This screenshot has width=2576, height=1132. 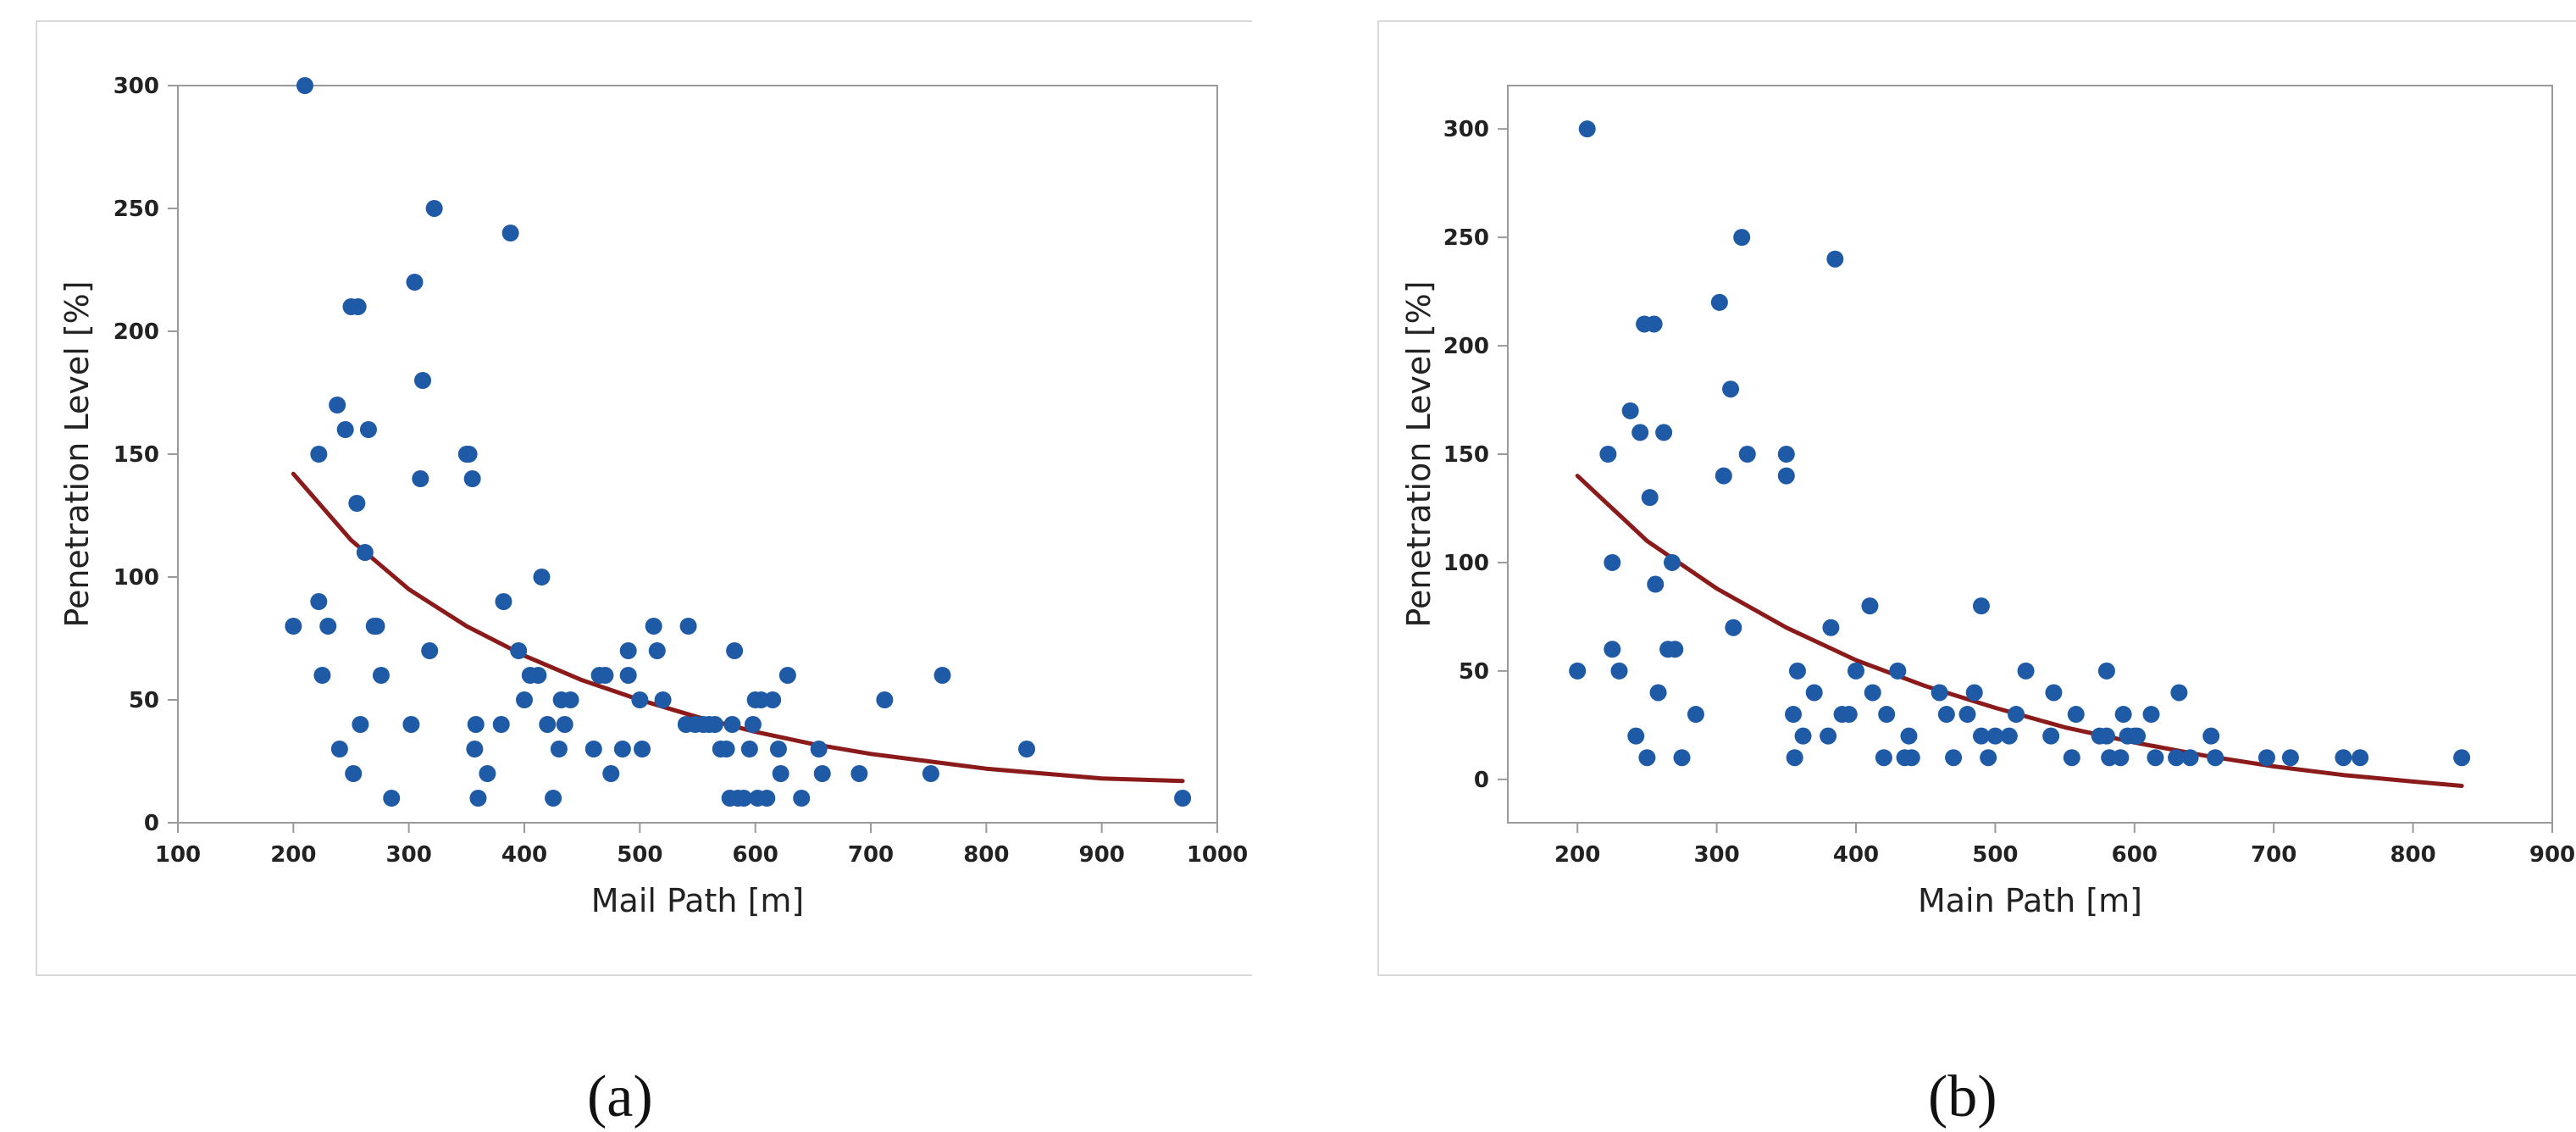 I want to click on y-axis-label: Penetration Level [%], so click(x=1419, y=453).